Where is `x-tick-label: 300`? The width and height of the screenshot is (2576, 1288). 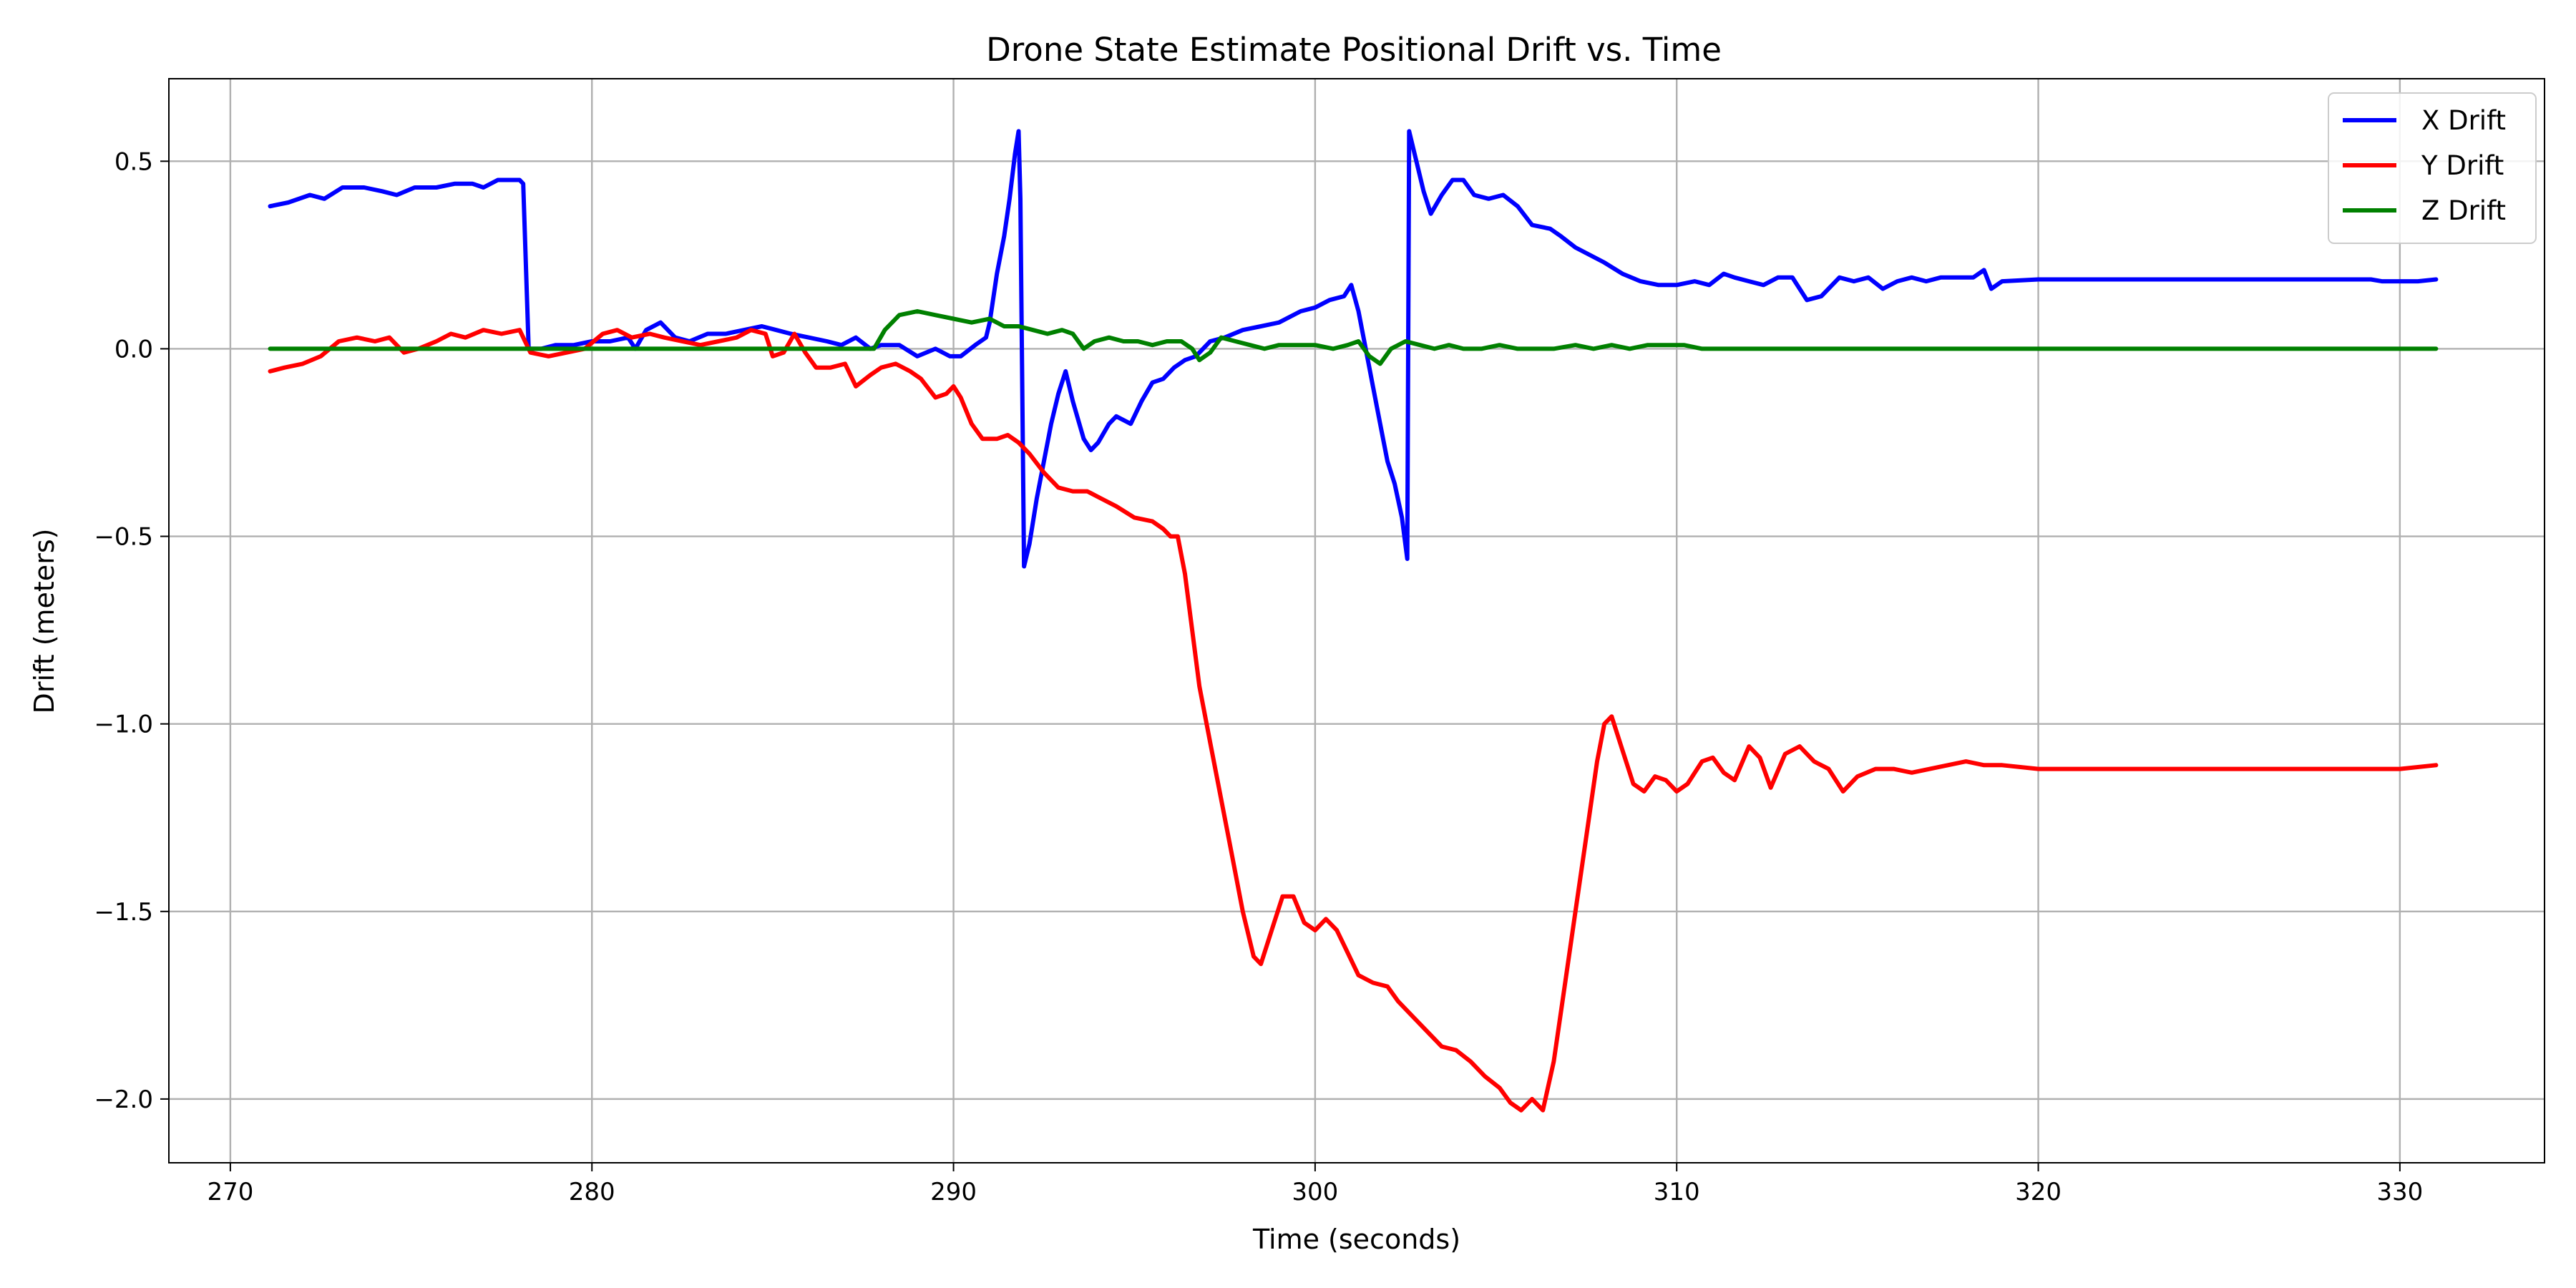 x-tick-label: 300 is located at coordinates (1315, 1192).